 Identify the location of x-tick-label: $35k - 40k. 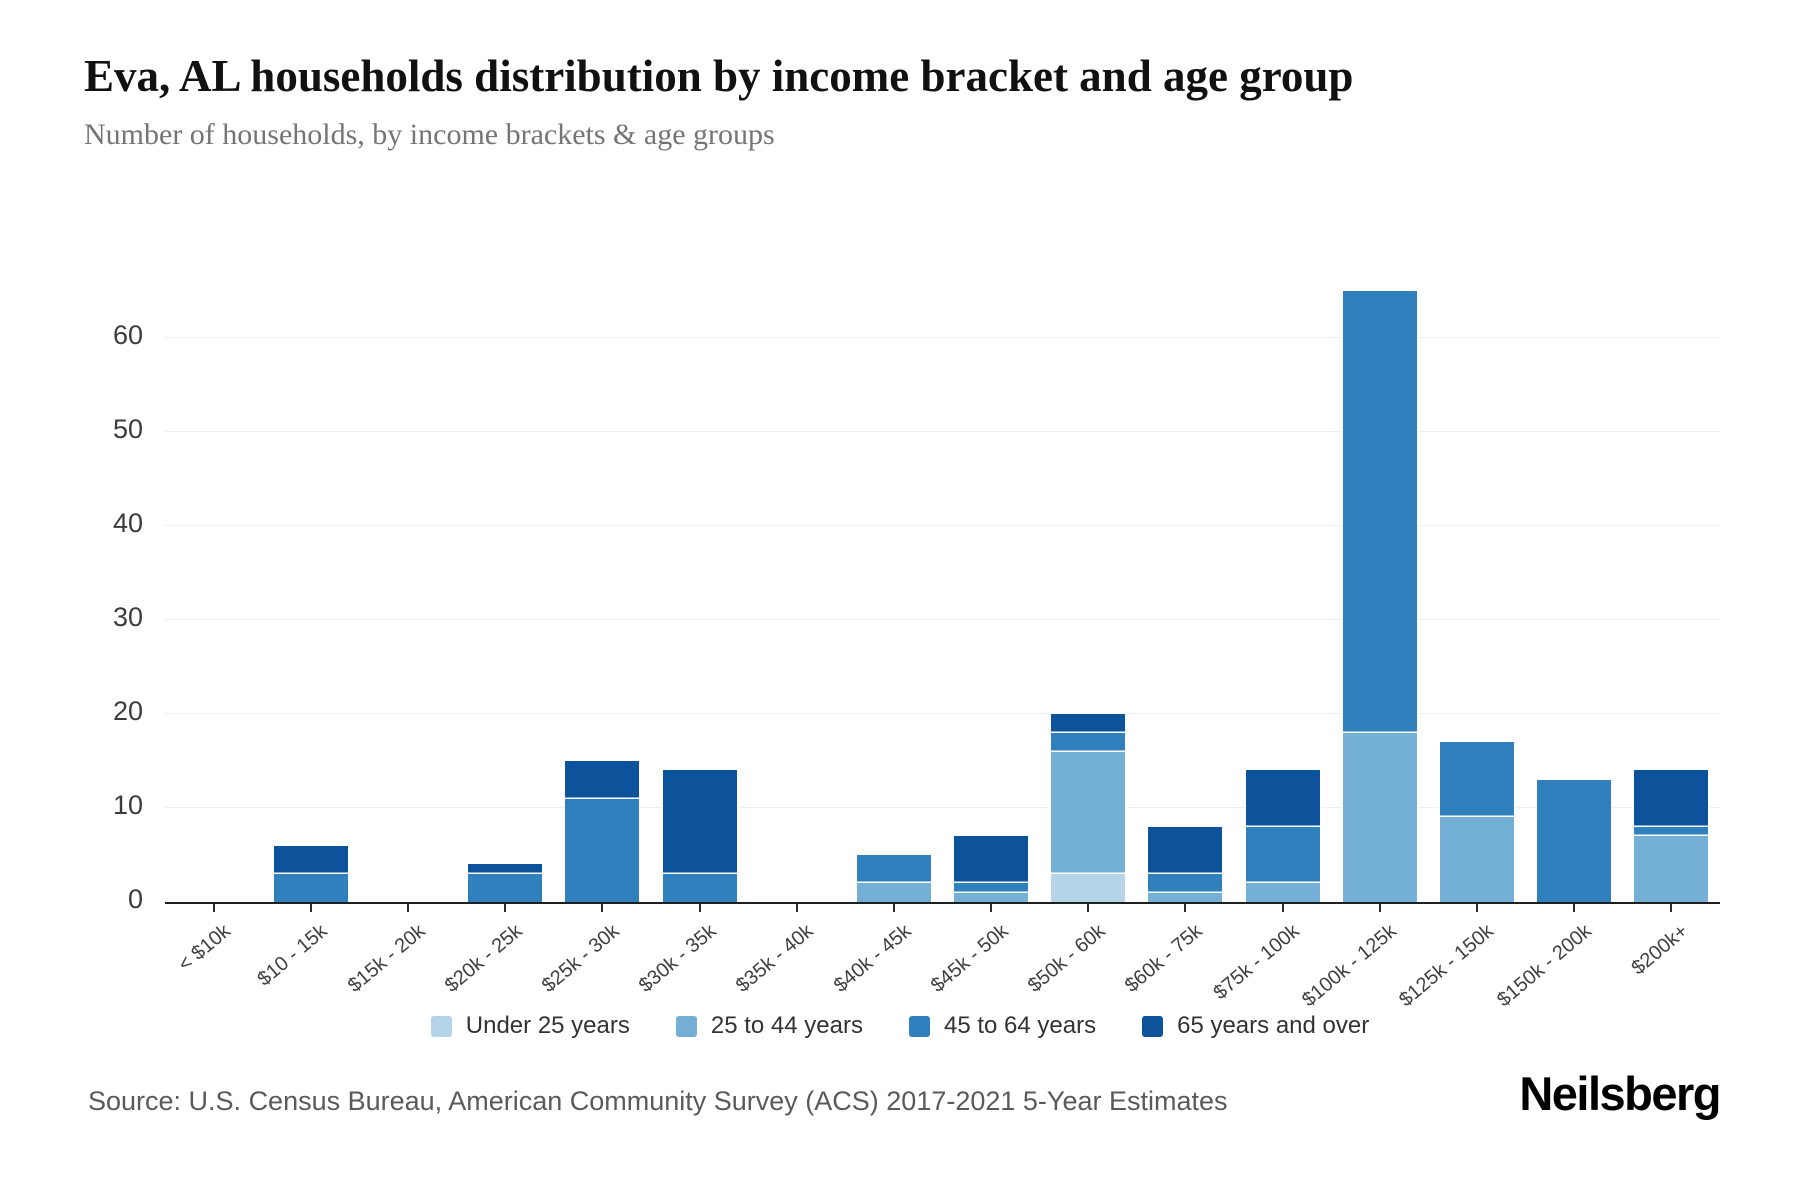
(775, 958).